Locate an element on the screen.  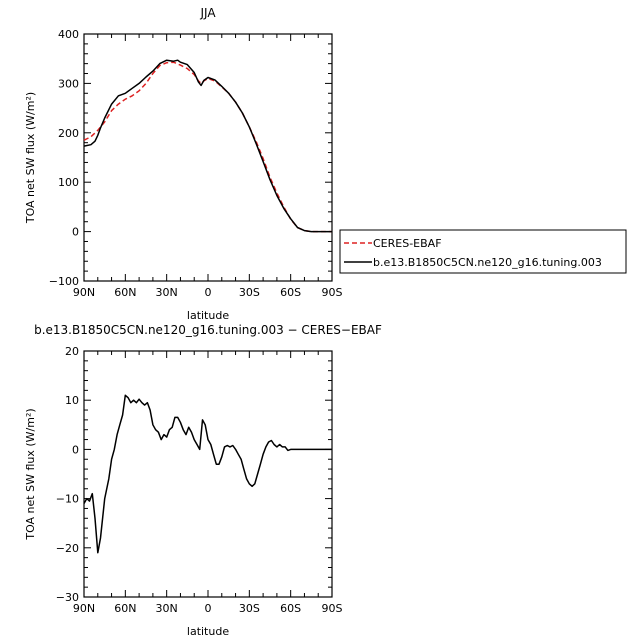
plot-frame is located at coordinates (208, 474).